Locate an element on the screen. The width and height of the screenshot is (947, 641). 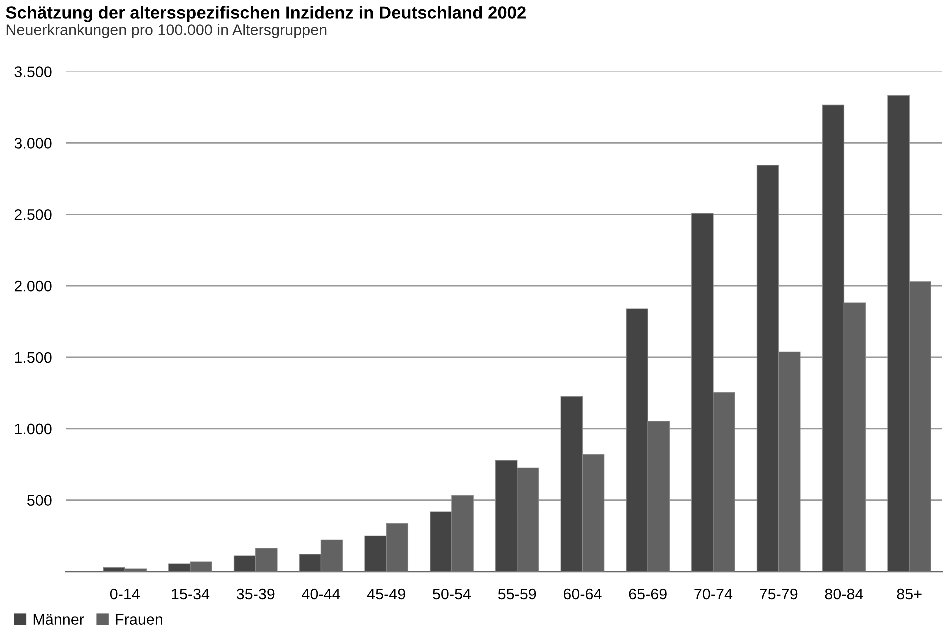
x-tick-label: 50-54 is located at coordinates (452, 594).